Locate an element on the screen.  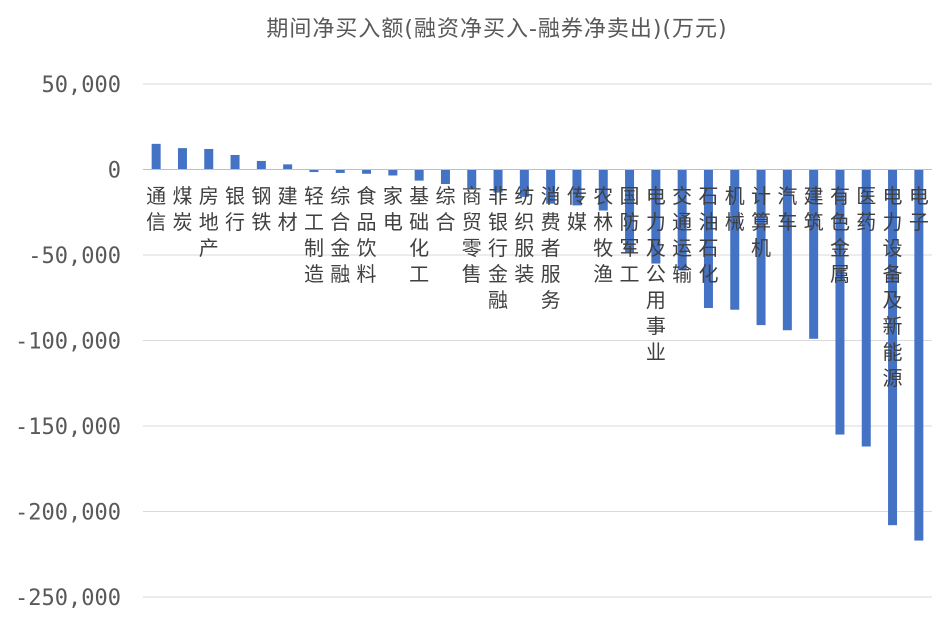
y-tick-label: -100,000 is located at coordinates (68, 342).